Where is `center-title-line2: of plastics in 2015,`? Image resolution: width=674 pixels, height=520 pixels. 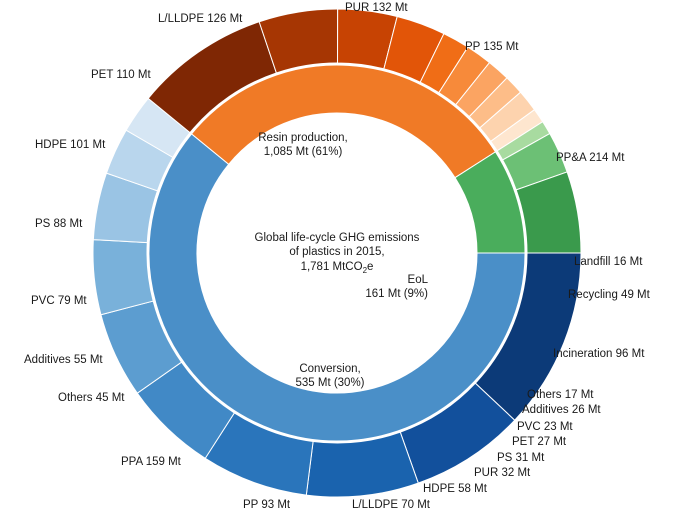 center-title-line2: of plastics in 2015, is located at coordinates (336, 252).